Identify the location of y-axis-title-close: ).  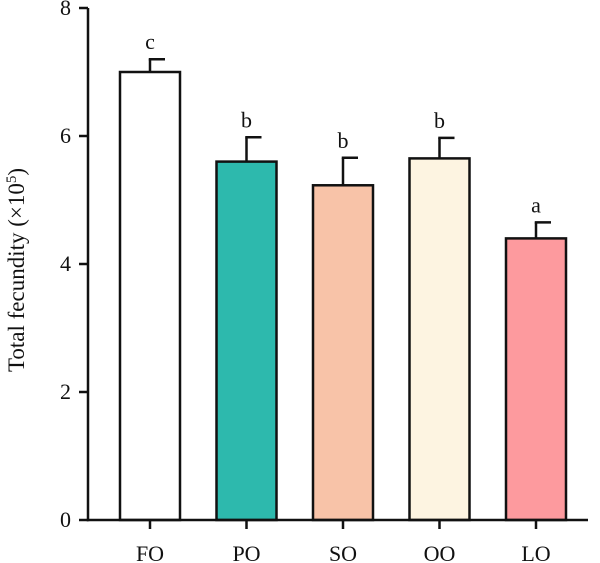
(16, 172).